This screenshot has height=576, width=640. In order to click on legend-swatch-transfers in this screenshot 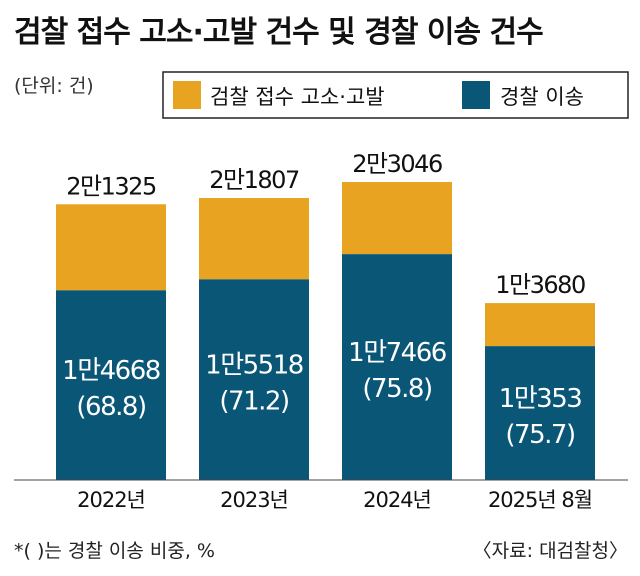, I will do `click(476, 95)`.